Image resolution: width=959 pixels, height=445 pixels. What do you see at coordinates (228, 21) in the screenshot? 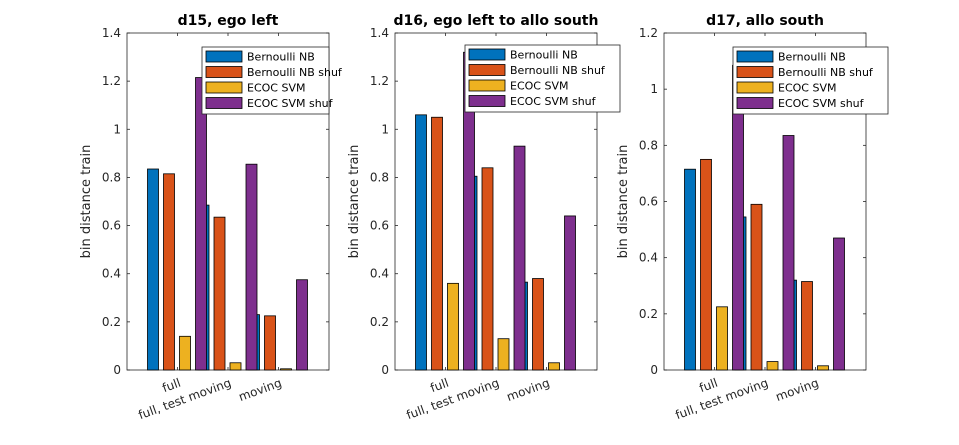
I see `chart-title: d15, ego left` at bounding box center [228, 21].